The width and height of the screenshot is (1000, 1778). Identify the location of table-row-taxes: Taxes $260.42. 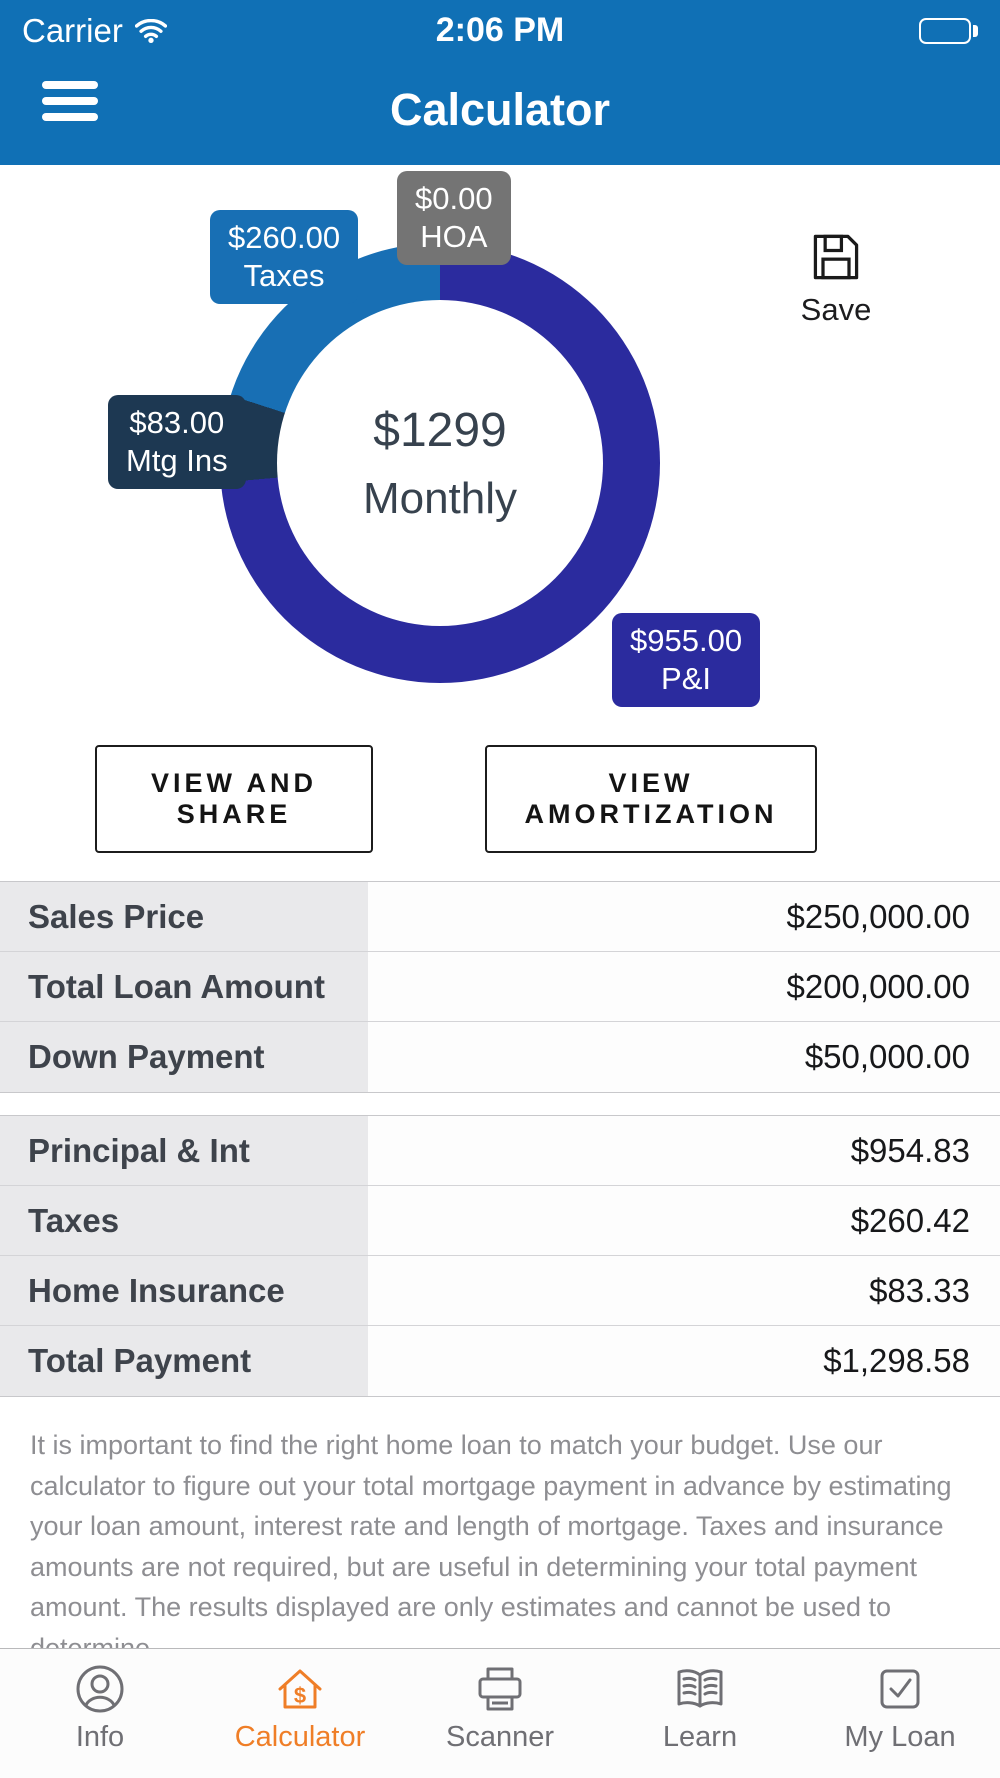
(500, 1221).